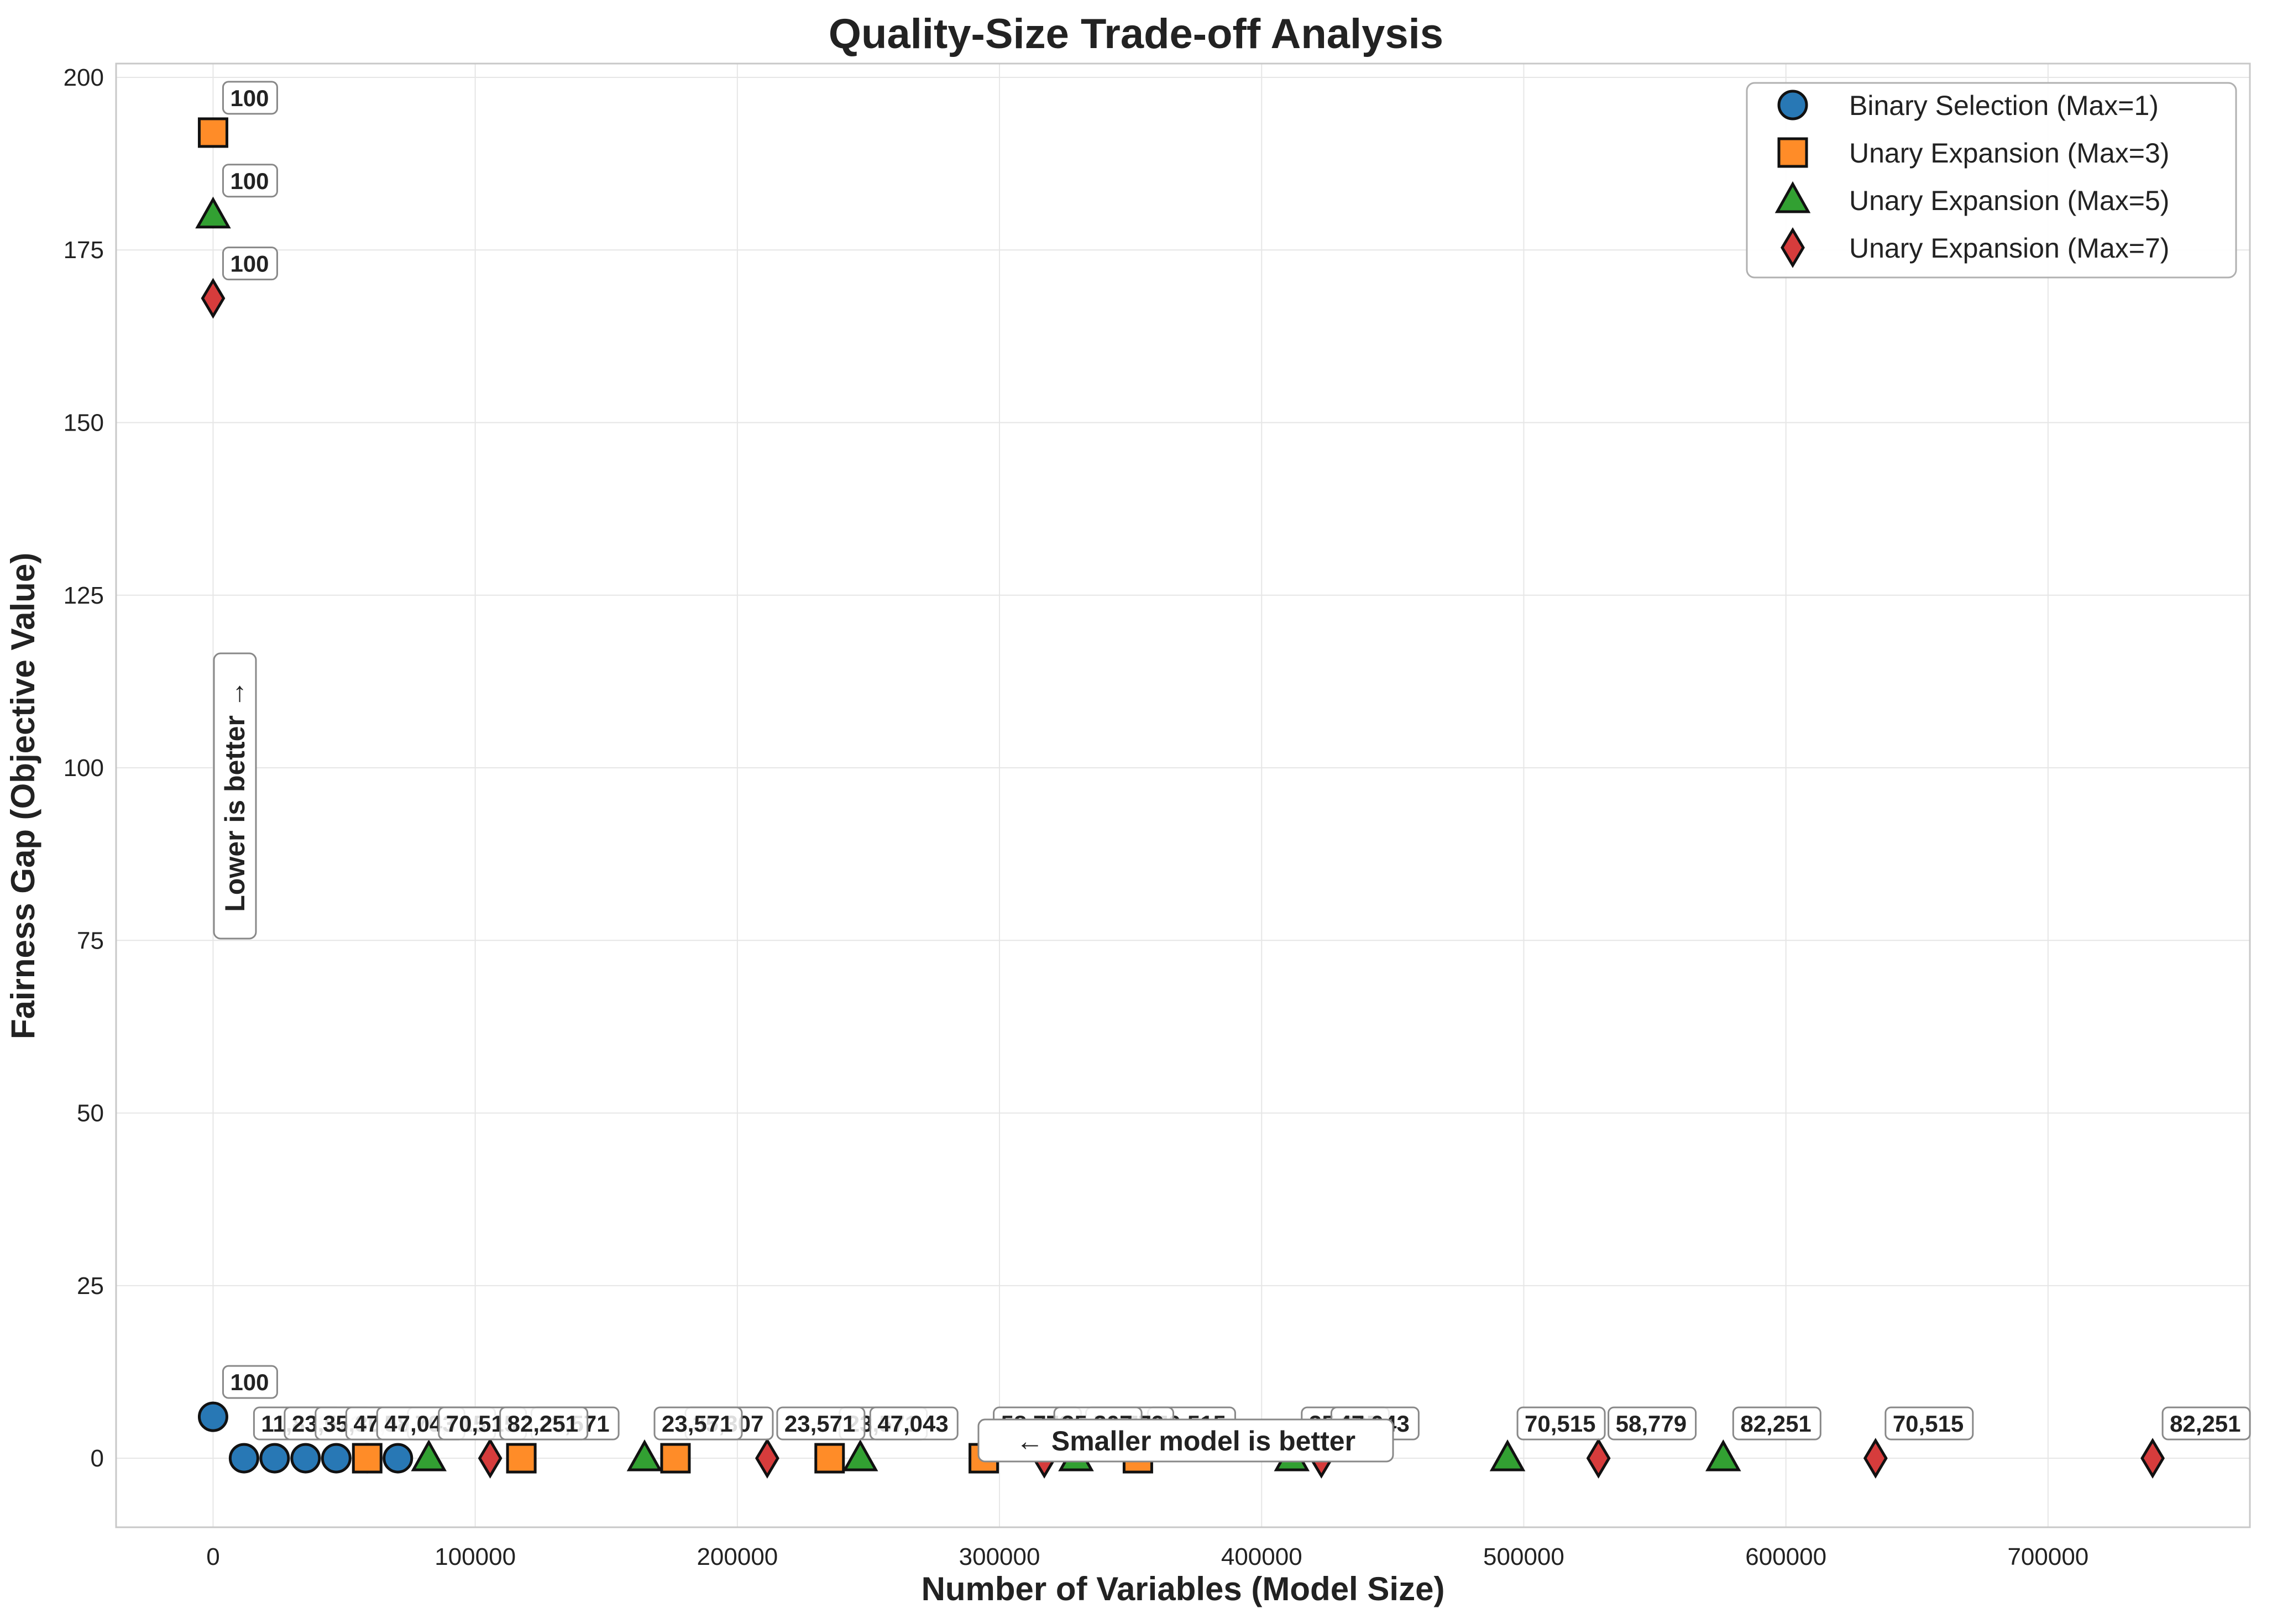  What do you see at coordinates (97, 1458) in the screenshot?
I see `y-tick-label: 0` at bounding box center [97, 1458].